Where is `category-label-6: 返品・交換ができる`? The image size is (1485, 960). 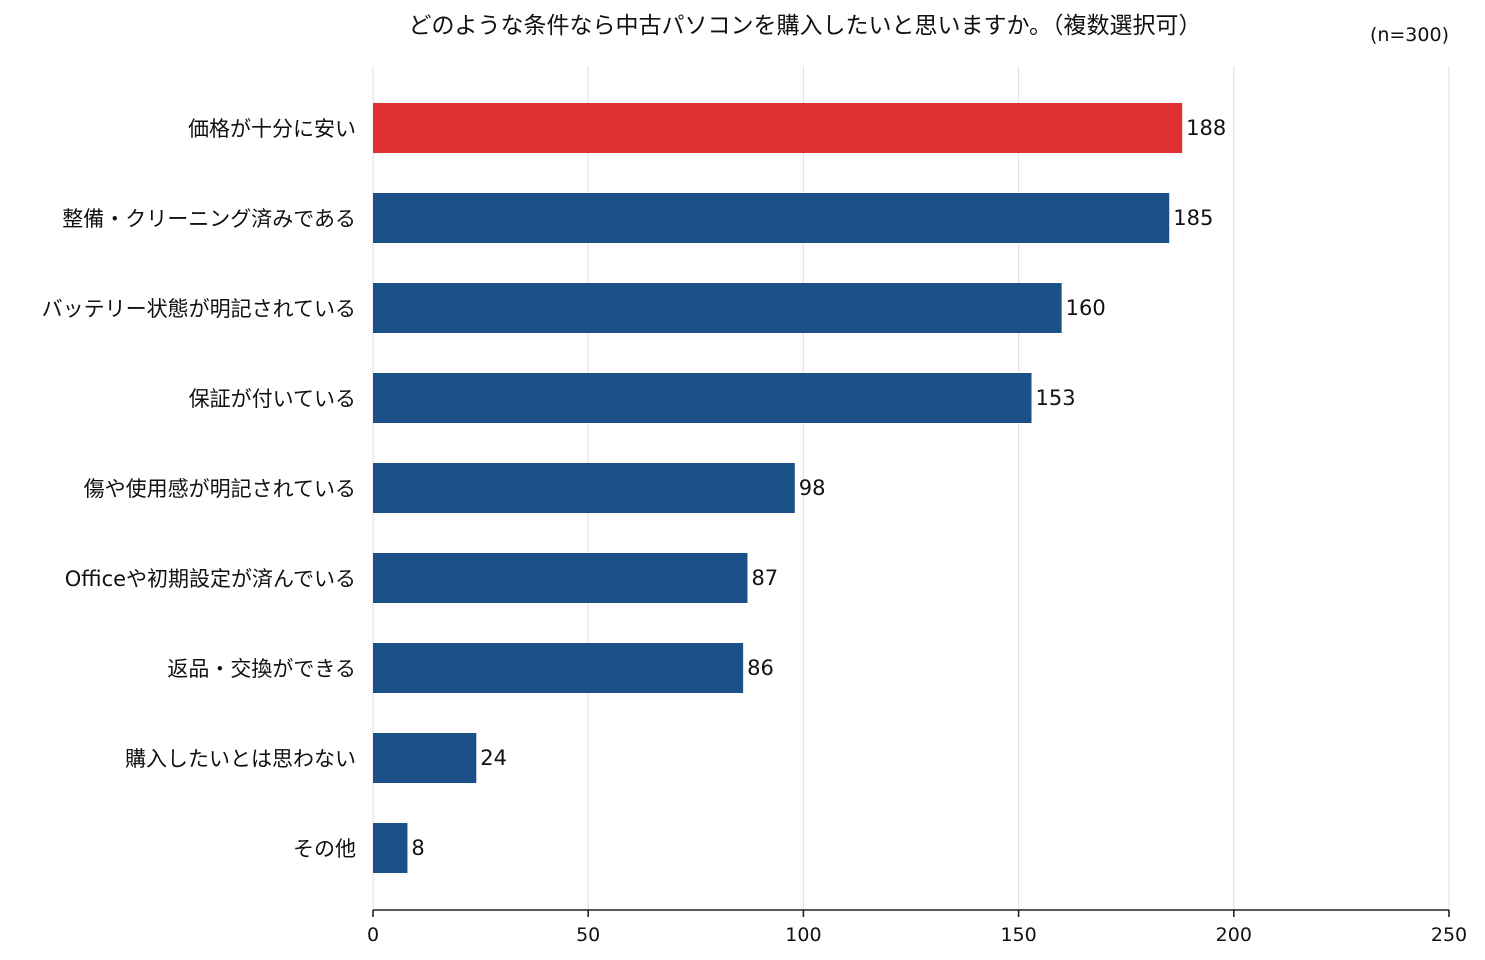
category-label-6: 返品・交換ができる is located at coordinates (261, 669).